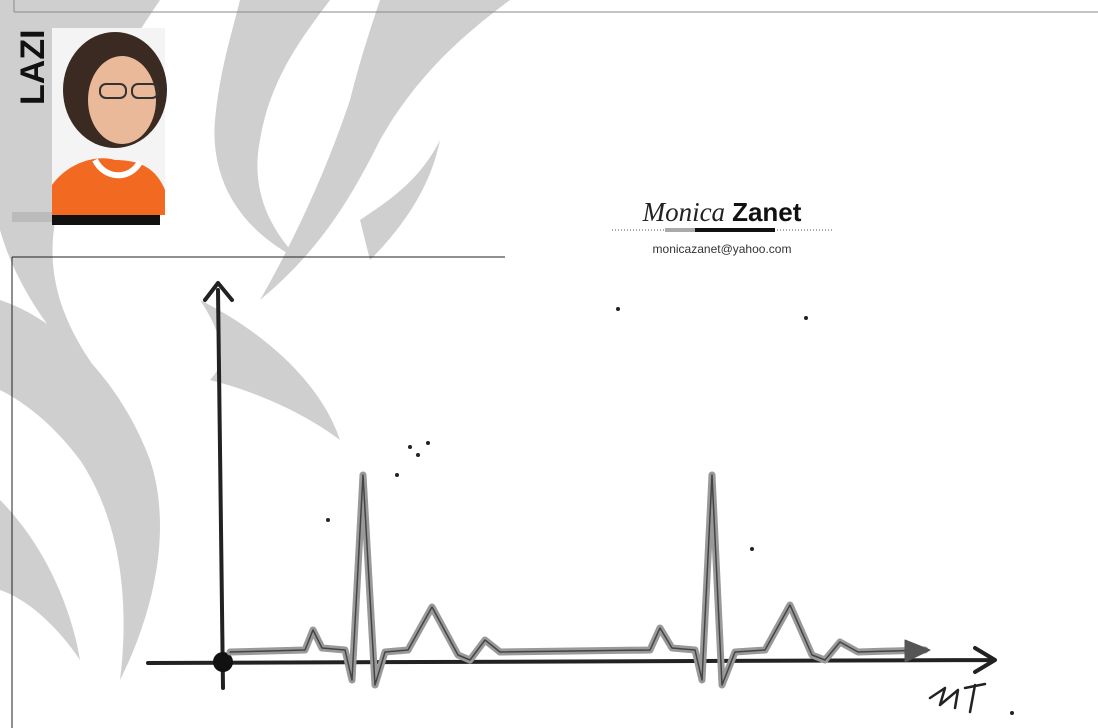 This screenshot has height=728, width=1098. I want to click on accent-bar-gray, so click(32, 217).